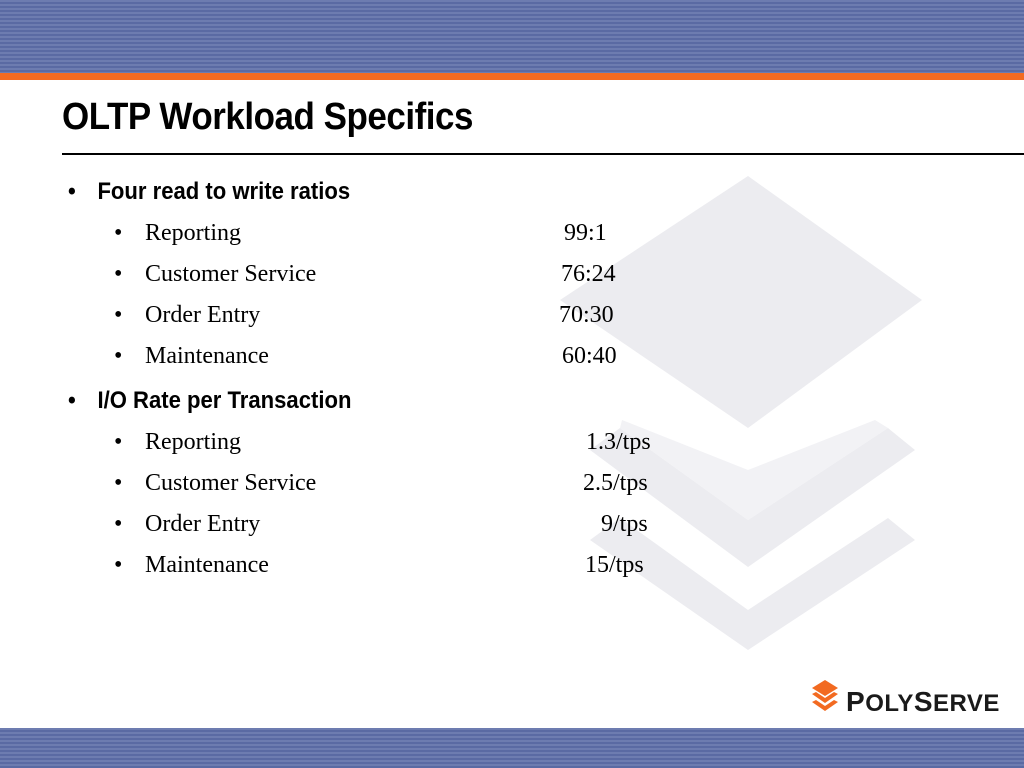 The height and width of the screenshot is (768, 1024). What do you see at coordinates (224, 400) in the screenshot?
I see `section-heading-text: I/O Rate per Transaction` at bounding box center [224, 400].